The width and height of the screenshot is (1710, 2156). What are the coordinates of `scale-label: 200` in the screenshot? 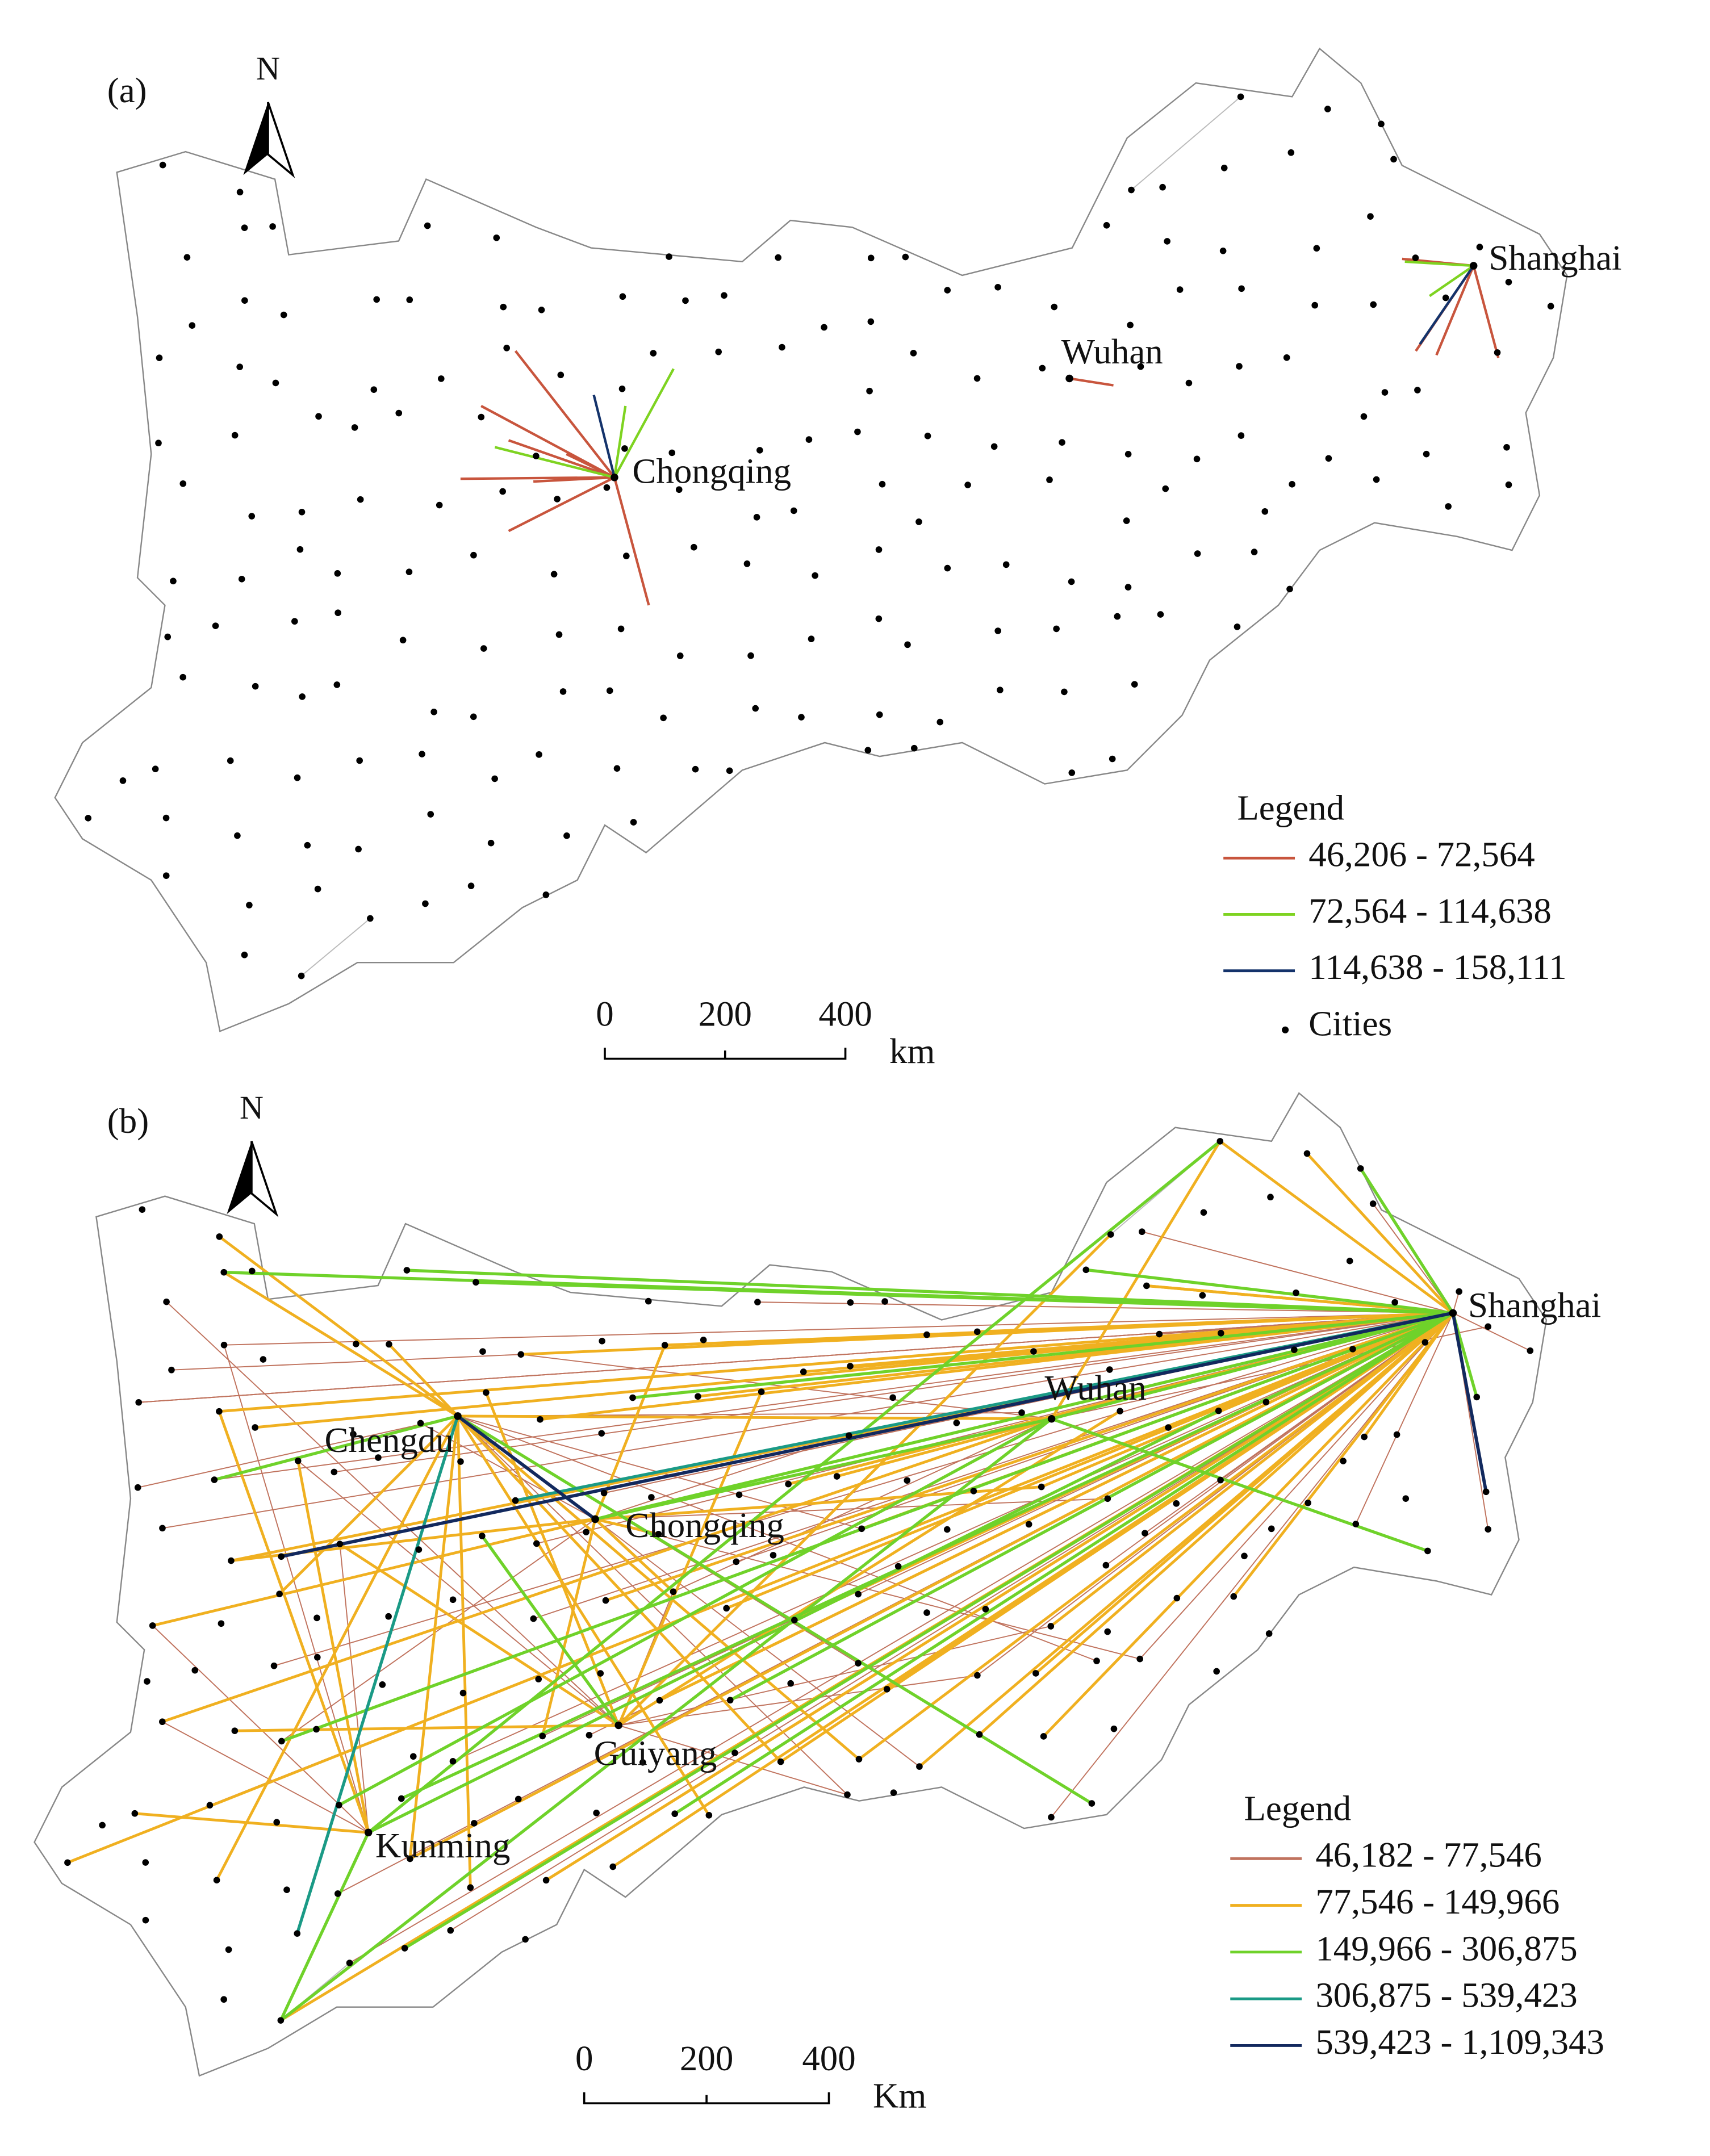 It's located at (725, 1013).